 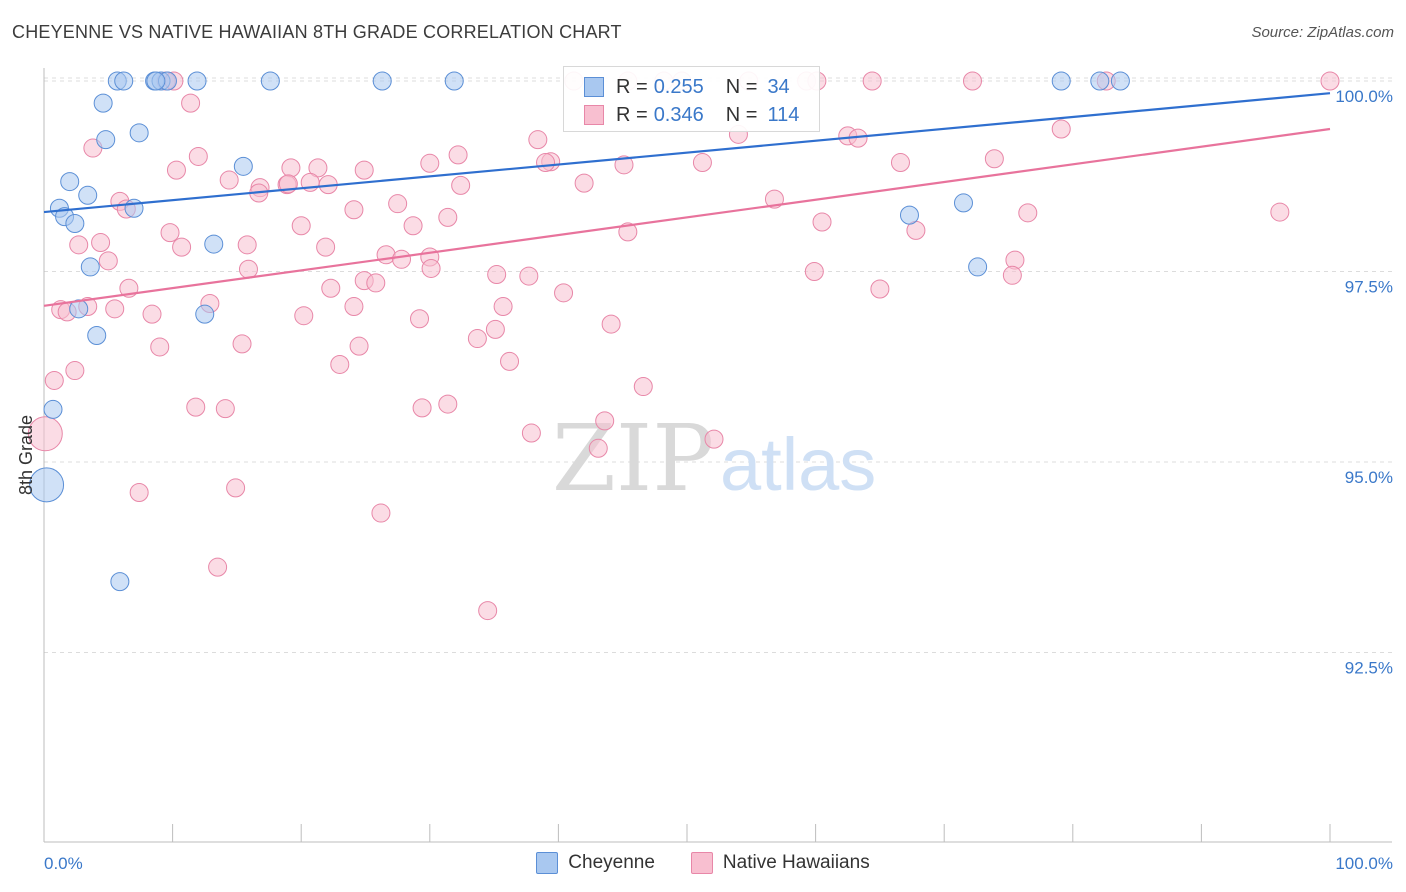 What do you see at coordinates (783, 114) in the screenshot?
I see `legend-n-value: 114` at bounding box center [783, 114].